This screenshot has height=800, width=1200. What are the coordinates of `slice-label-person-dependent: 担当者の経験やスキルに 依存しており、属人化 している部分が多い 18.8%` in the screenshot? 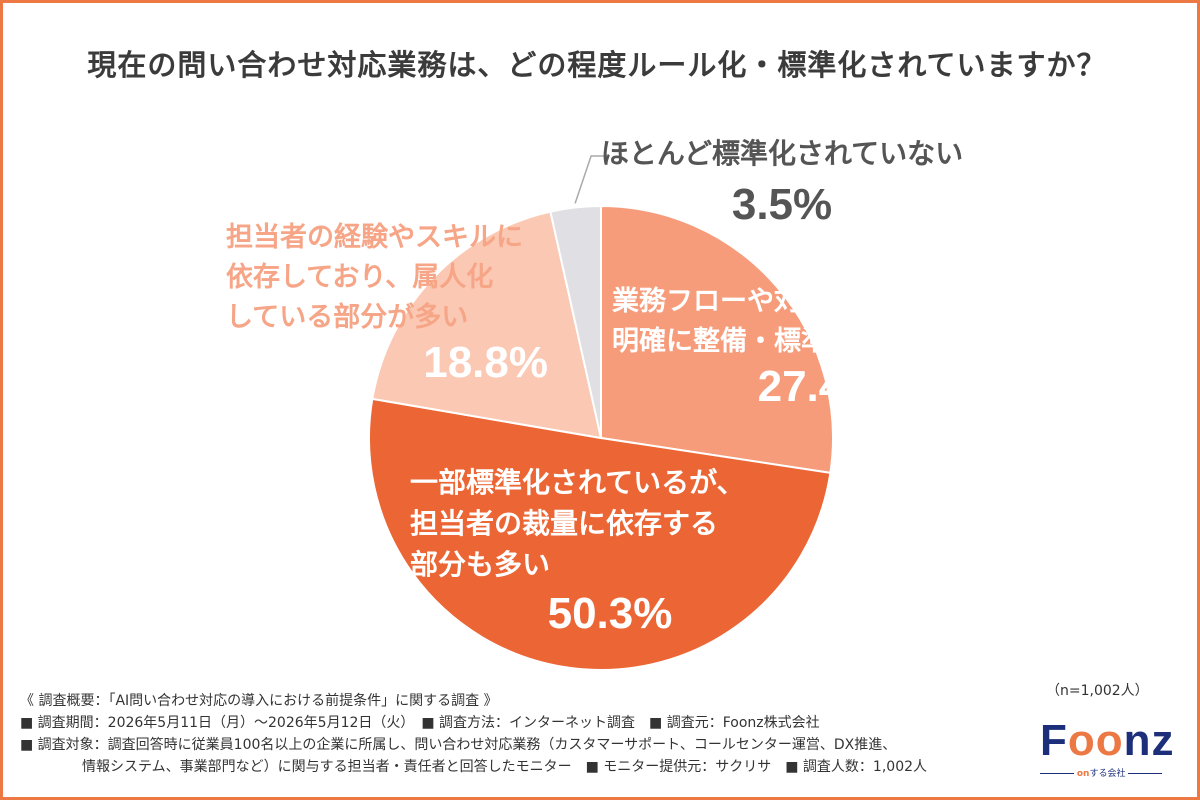 It's located at (387, 303).